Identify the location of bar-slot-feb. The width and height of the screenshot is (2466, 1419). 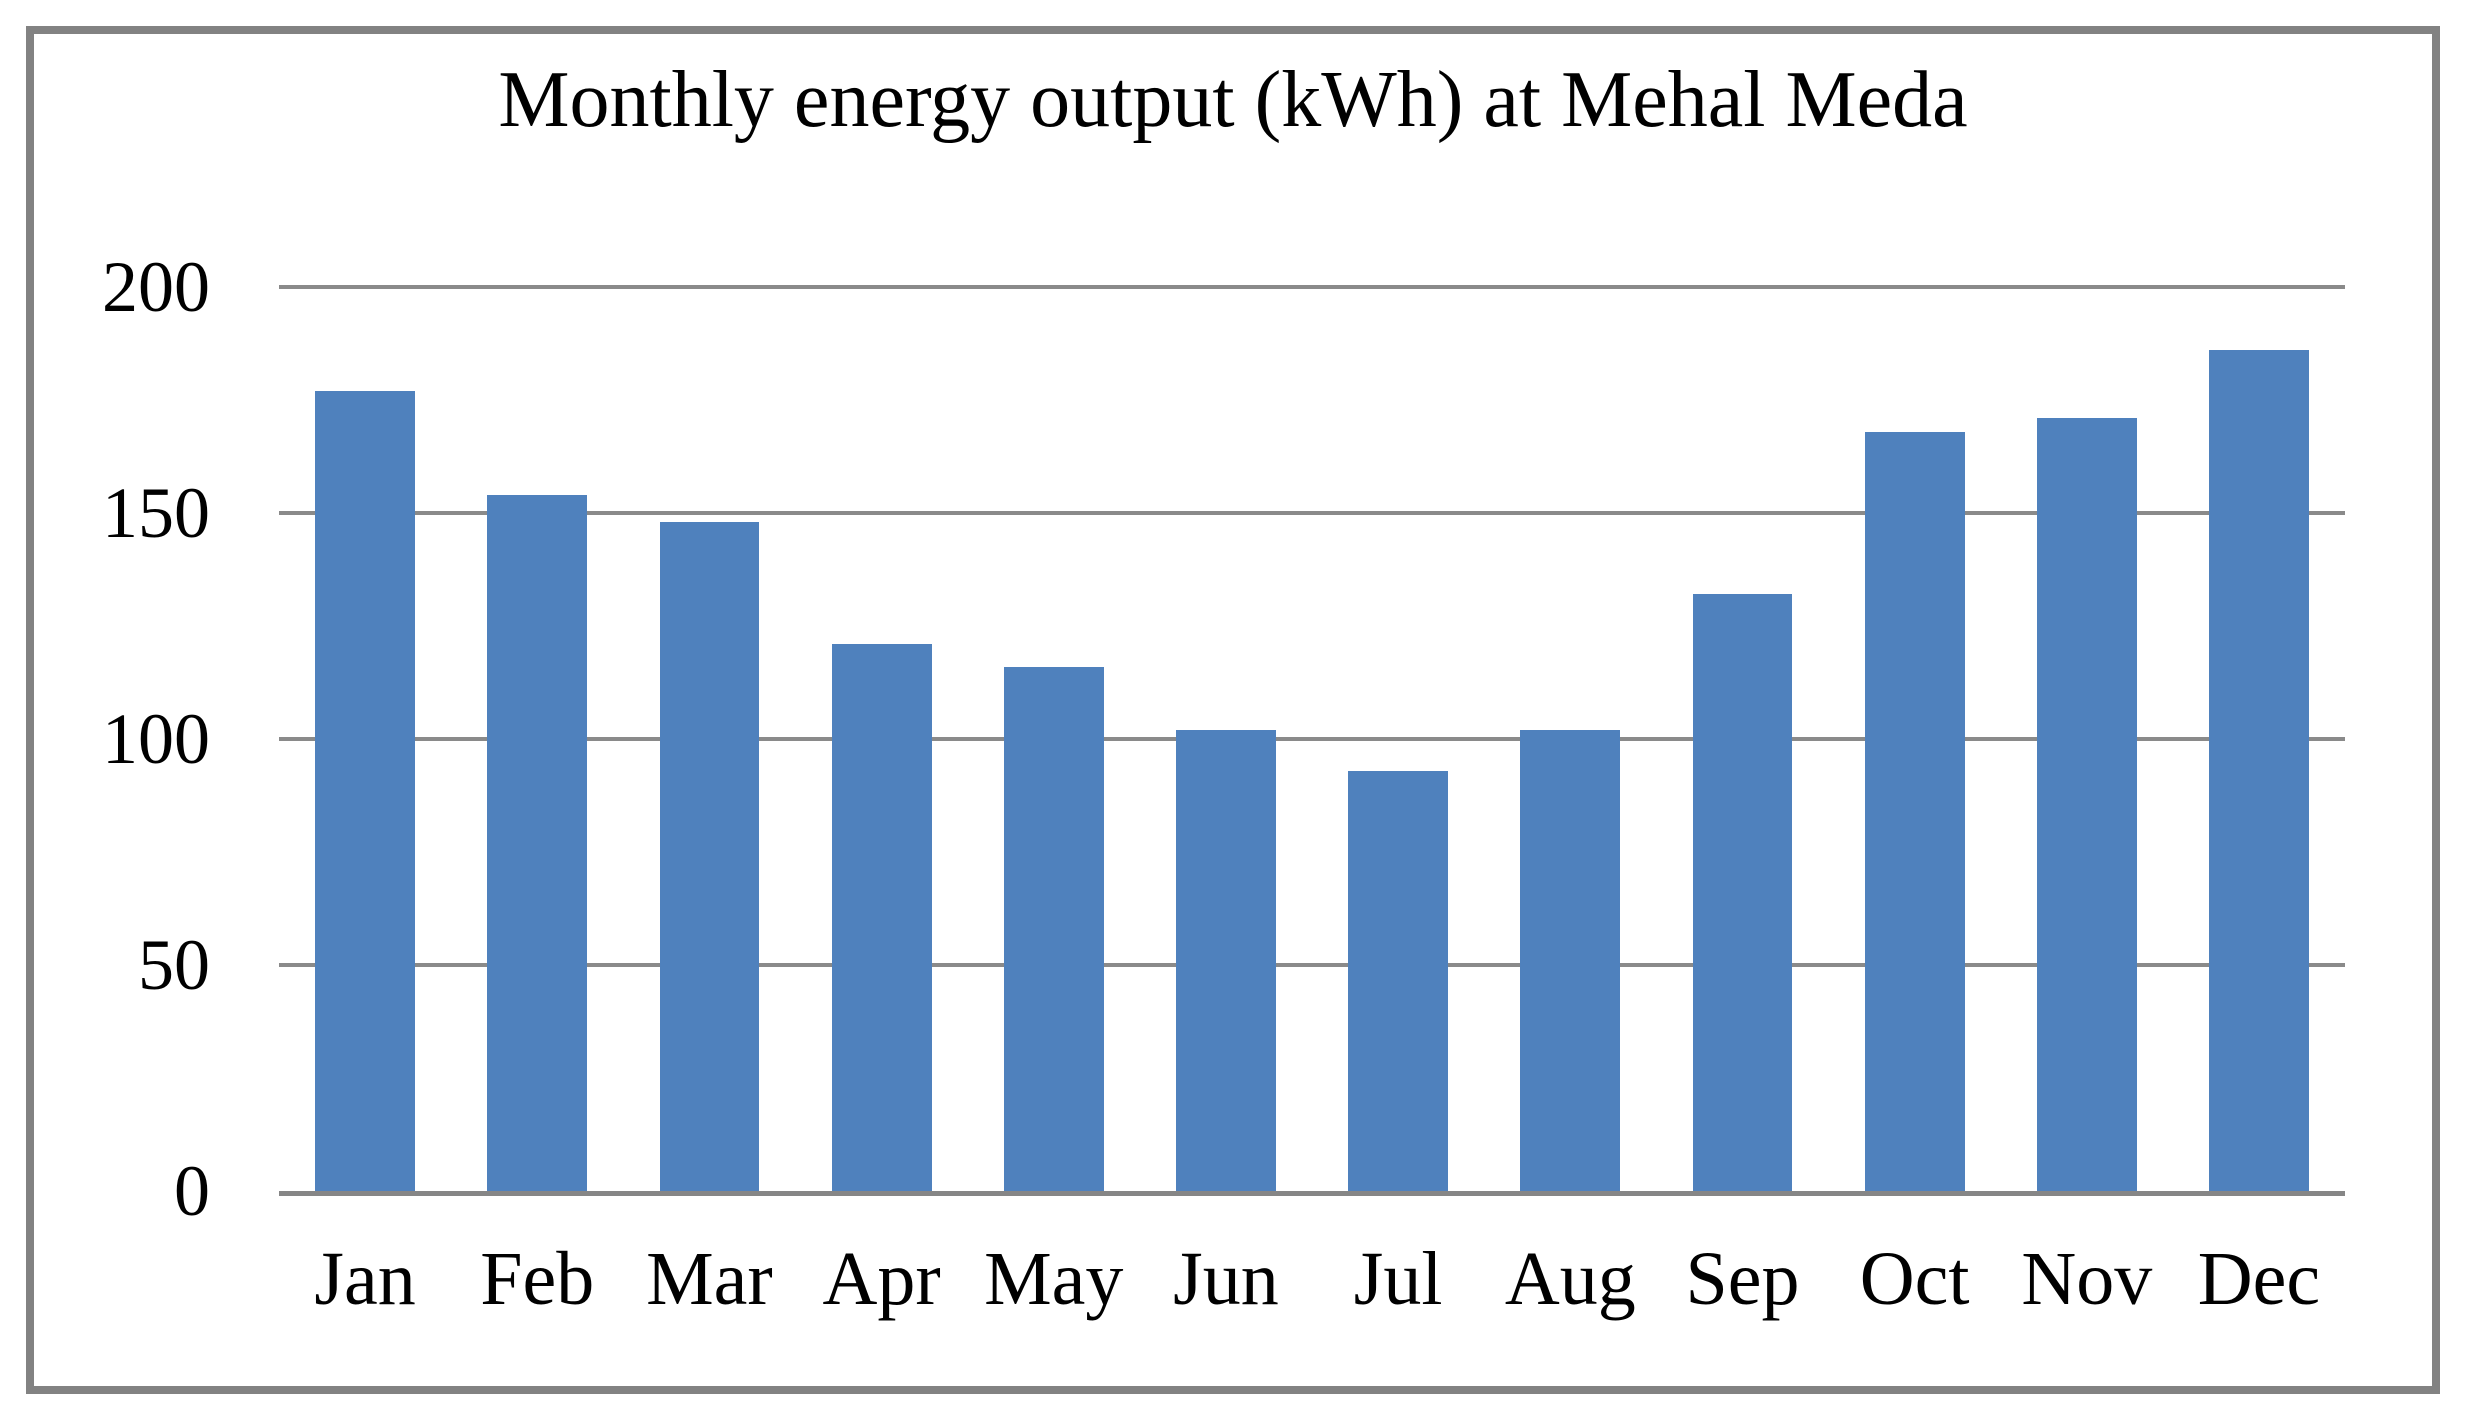
(537, 739).